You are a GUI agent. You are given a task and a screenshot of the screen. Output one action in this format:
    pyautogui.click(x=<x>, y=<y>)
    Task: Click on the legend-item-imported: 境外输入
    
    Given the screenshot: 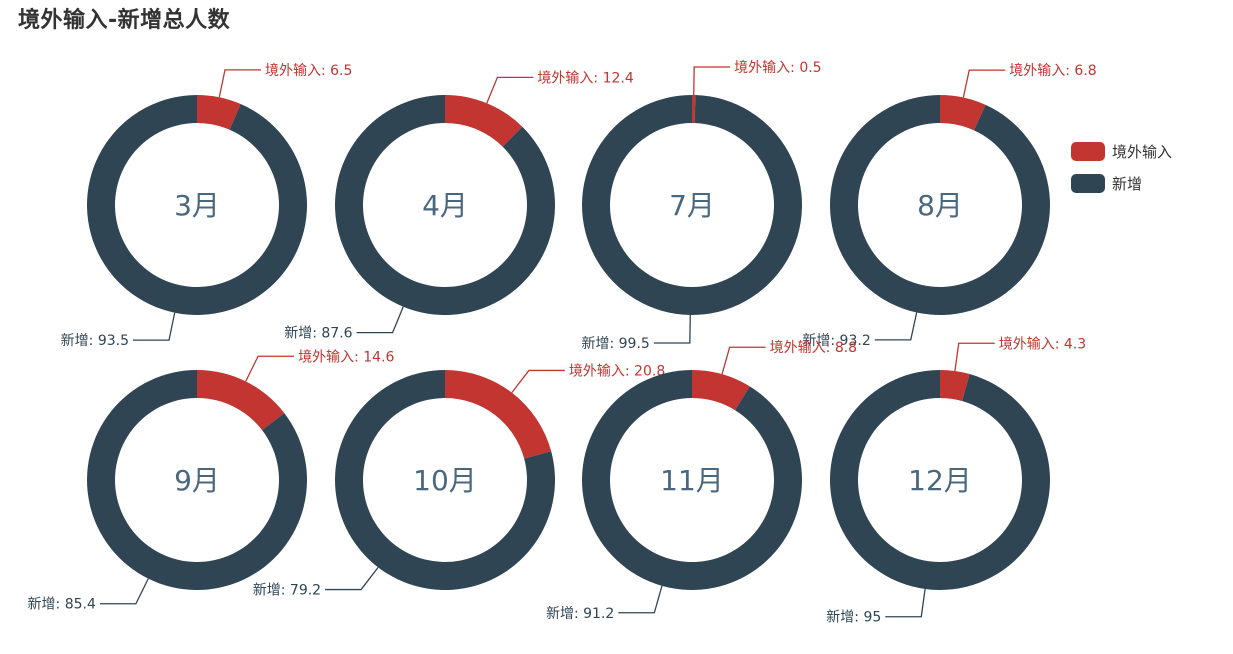 What is the action you would take?
    pyautogui.click(x=1121, y=151)
    